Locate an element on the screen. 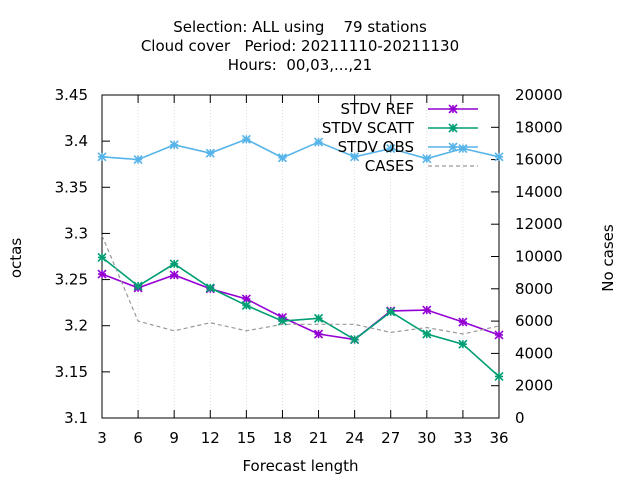 This screenshot has height=480, width=640. x-tick-label: 12 is located at coordinates (210, 438).